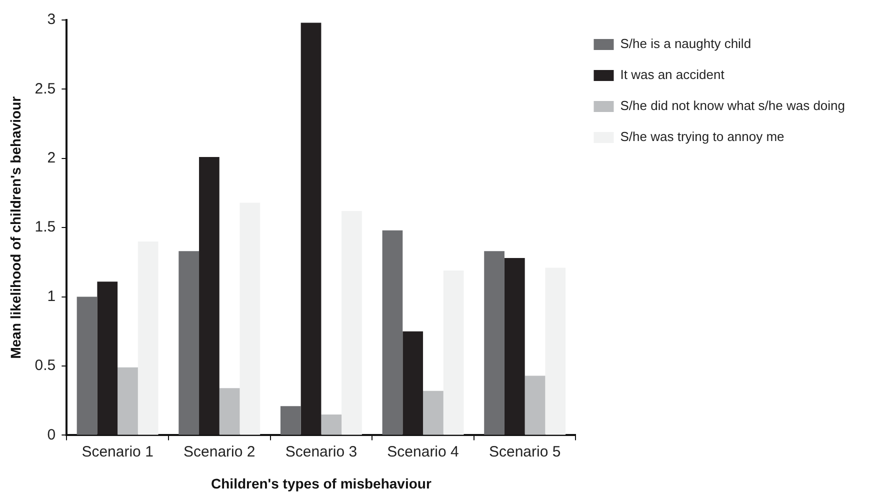  I want to click on y-tick-label: 2.5, so click(45, 89).